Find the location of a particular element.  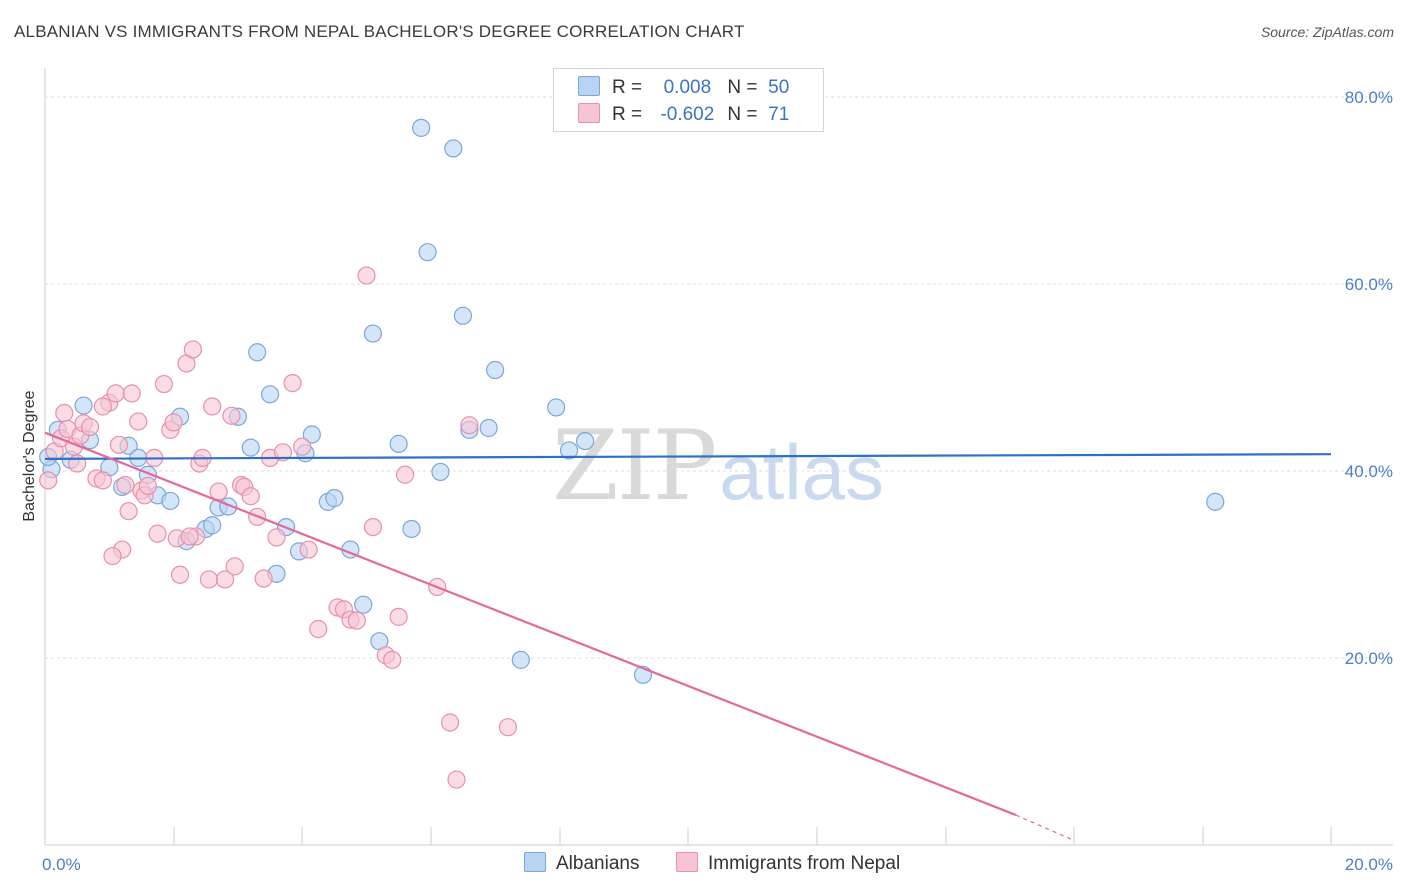

watermark-zip: ZIP is located at coordinates (634, 466).